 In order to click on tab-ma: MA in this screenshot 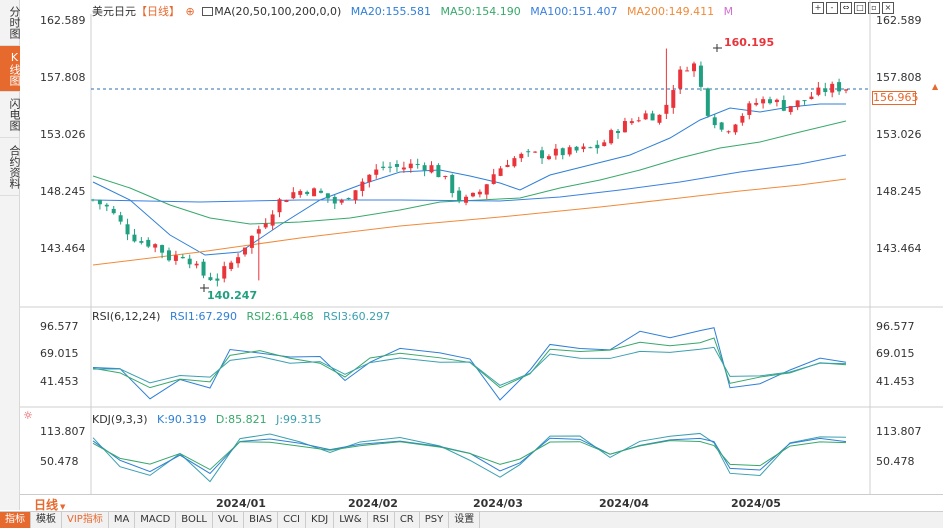, I will do `click(122, 520)`.